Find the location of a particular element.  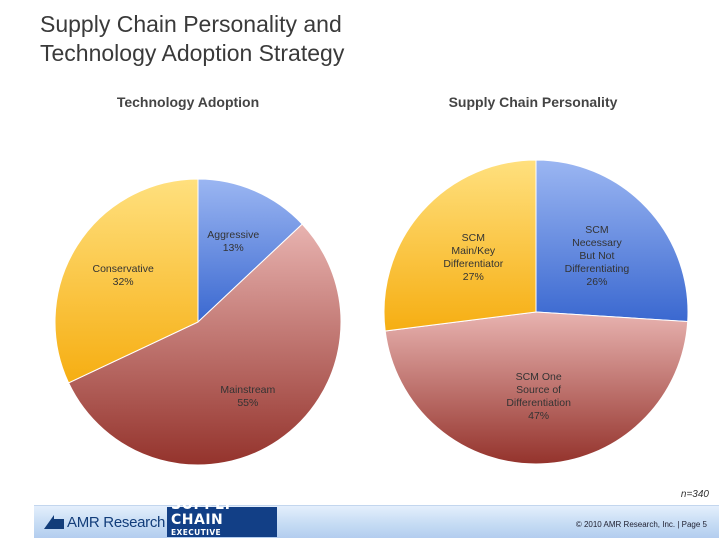

amr-logo-mark-icon is located at coordinates (54, 522).